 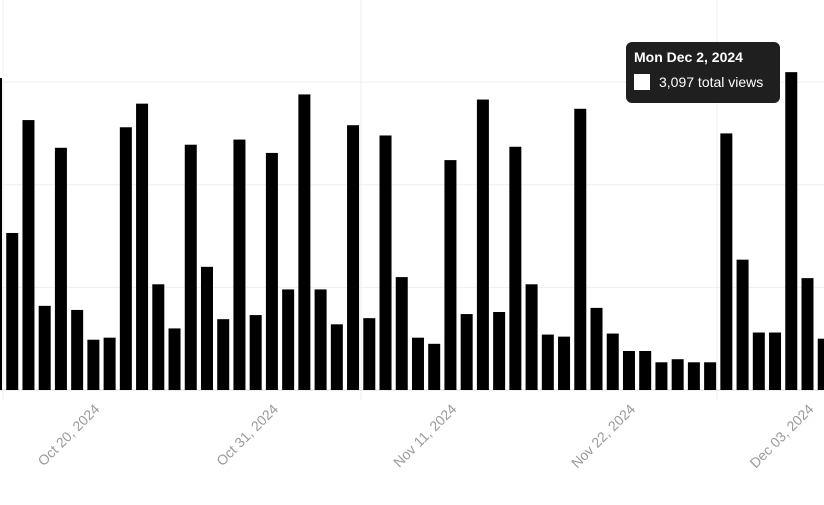 What do you see at coordinates (247, 435) in the screenshot?
I see `x-tick-label: Oct 31, 2024` at bounding box center [247, 435].